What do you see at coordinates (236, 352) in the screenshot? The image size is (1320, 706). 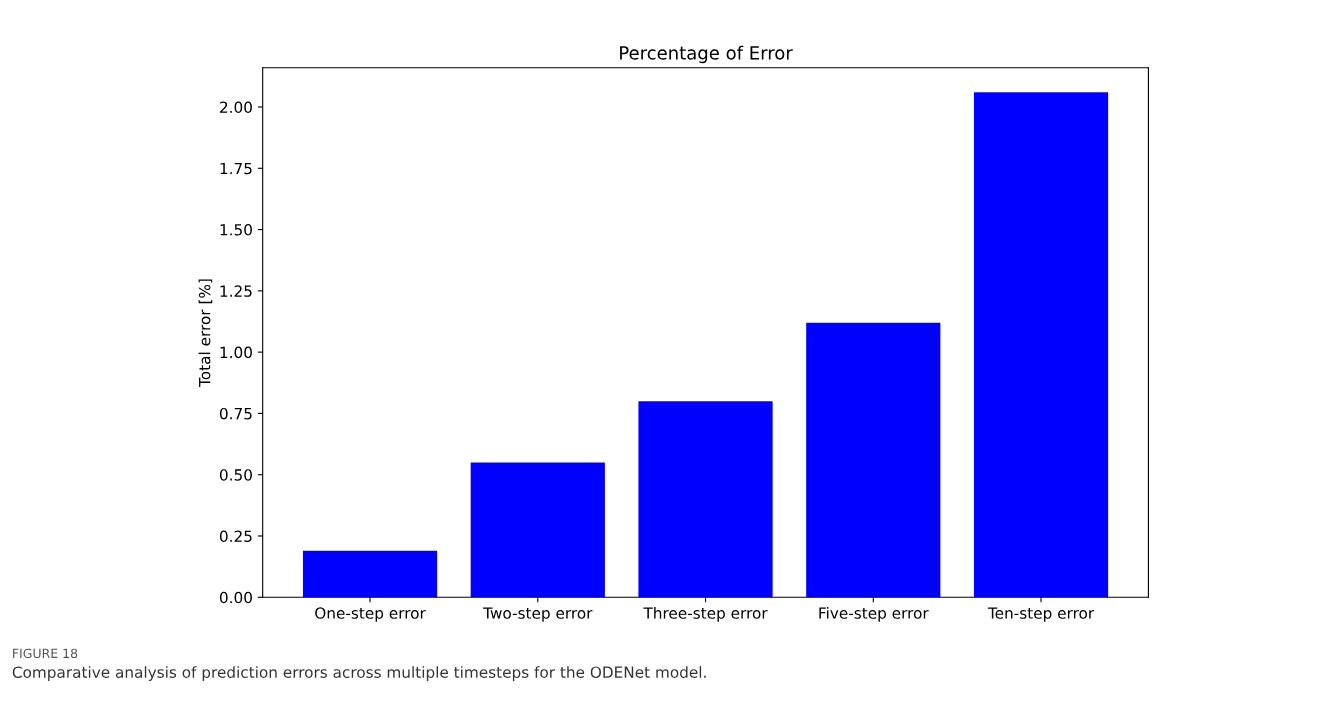 I see `y-tick-label: 1.00` at bounding box center [236, 352].